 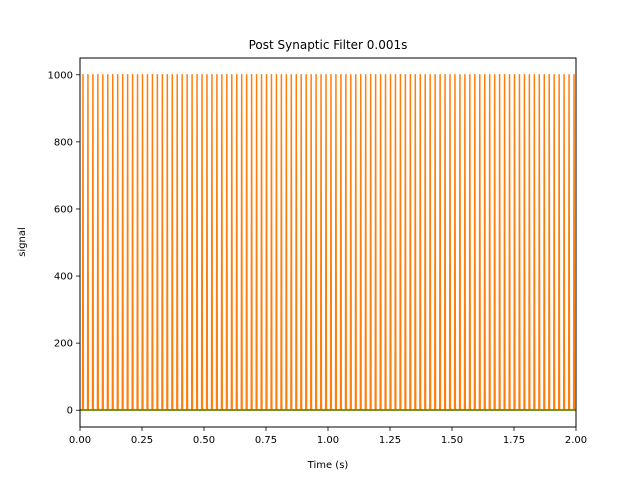 I want to click on x-tick-label: 1.75, so click(x=514, y=440).